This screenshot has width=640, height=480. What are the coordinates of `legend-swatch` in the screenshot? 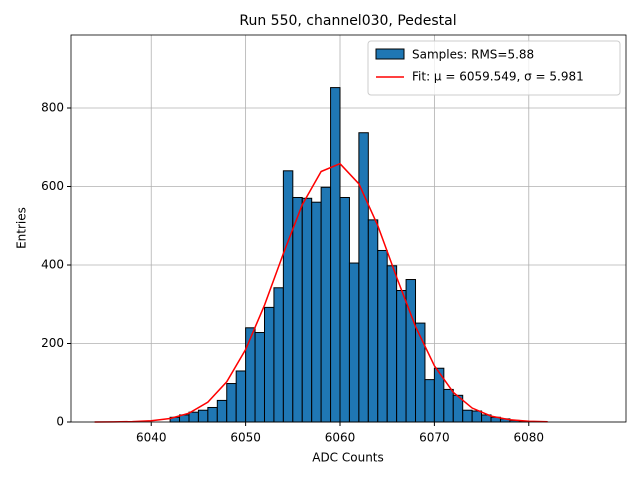 It's located at (390, 54).